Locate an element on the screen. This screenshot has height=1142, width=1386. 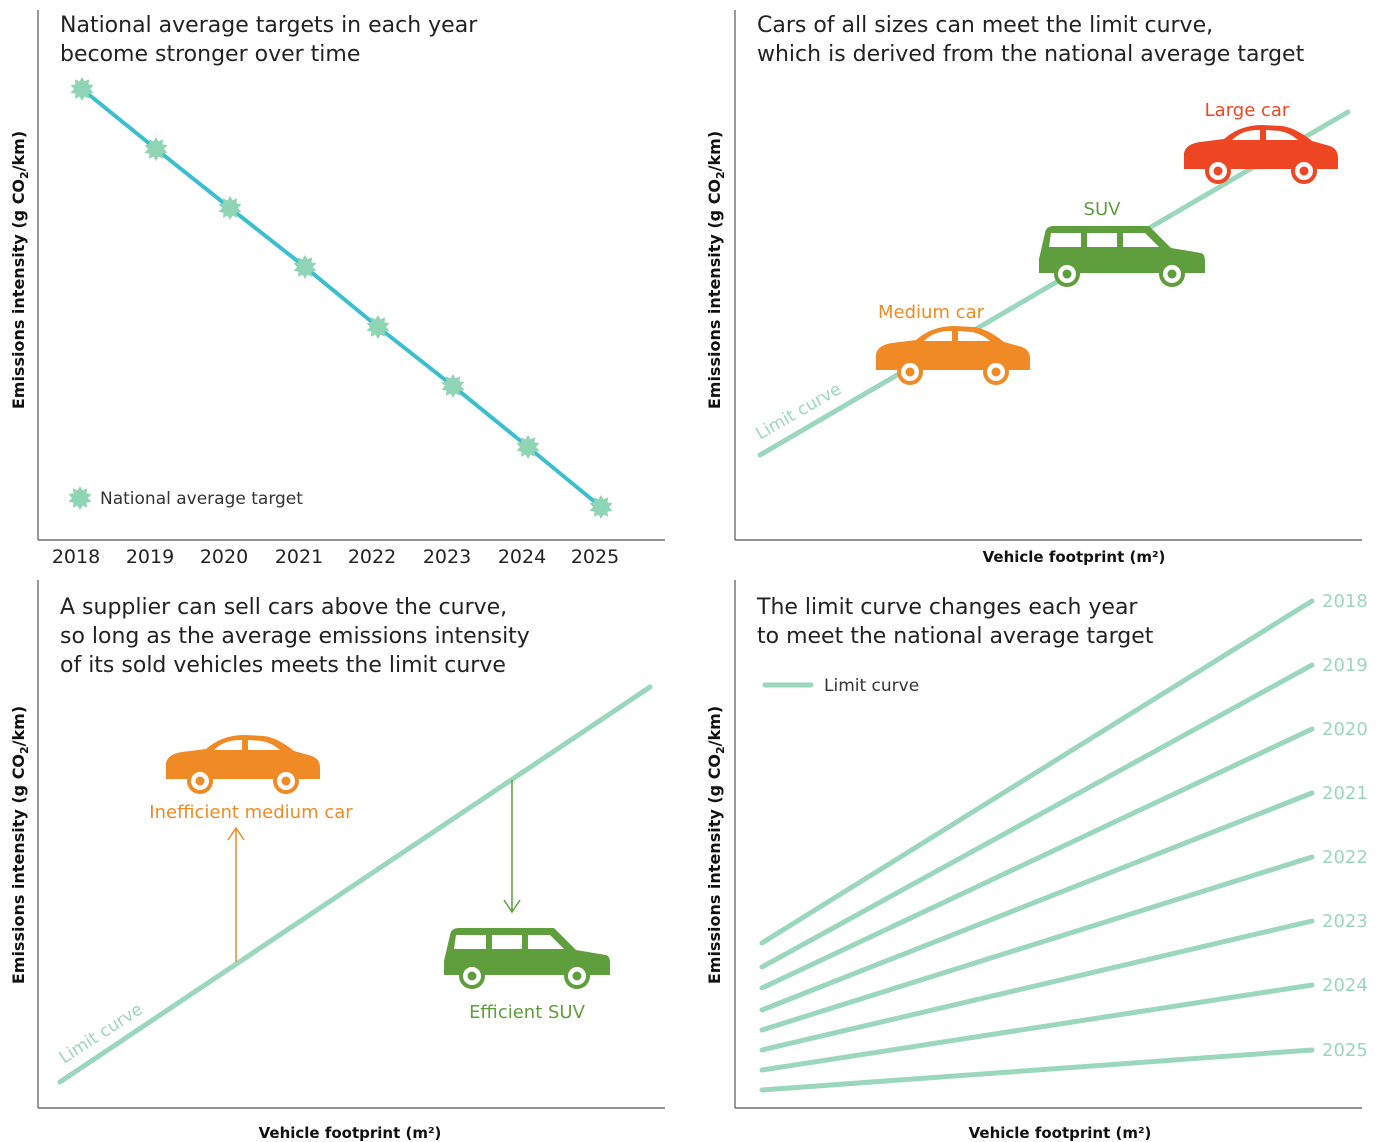
car-label: Efficient SUV is located at coordinates (527, 1012).